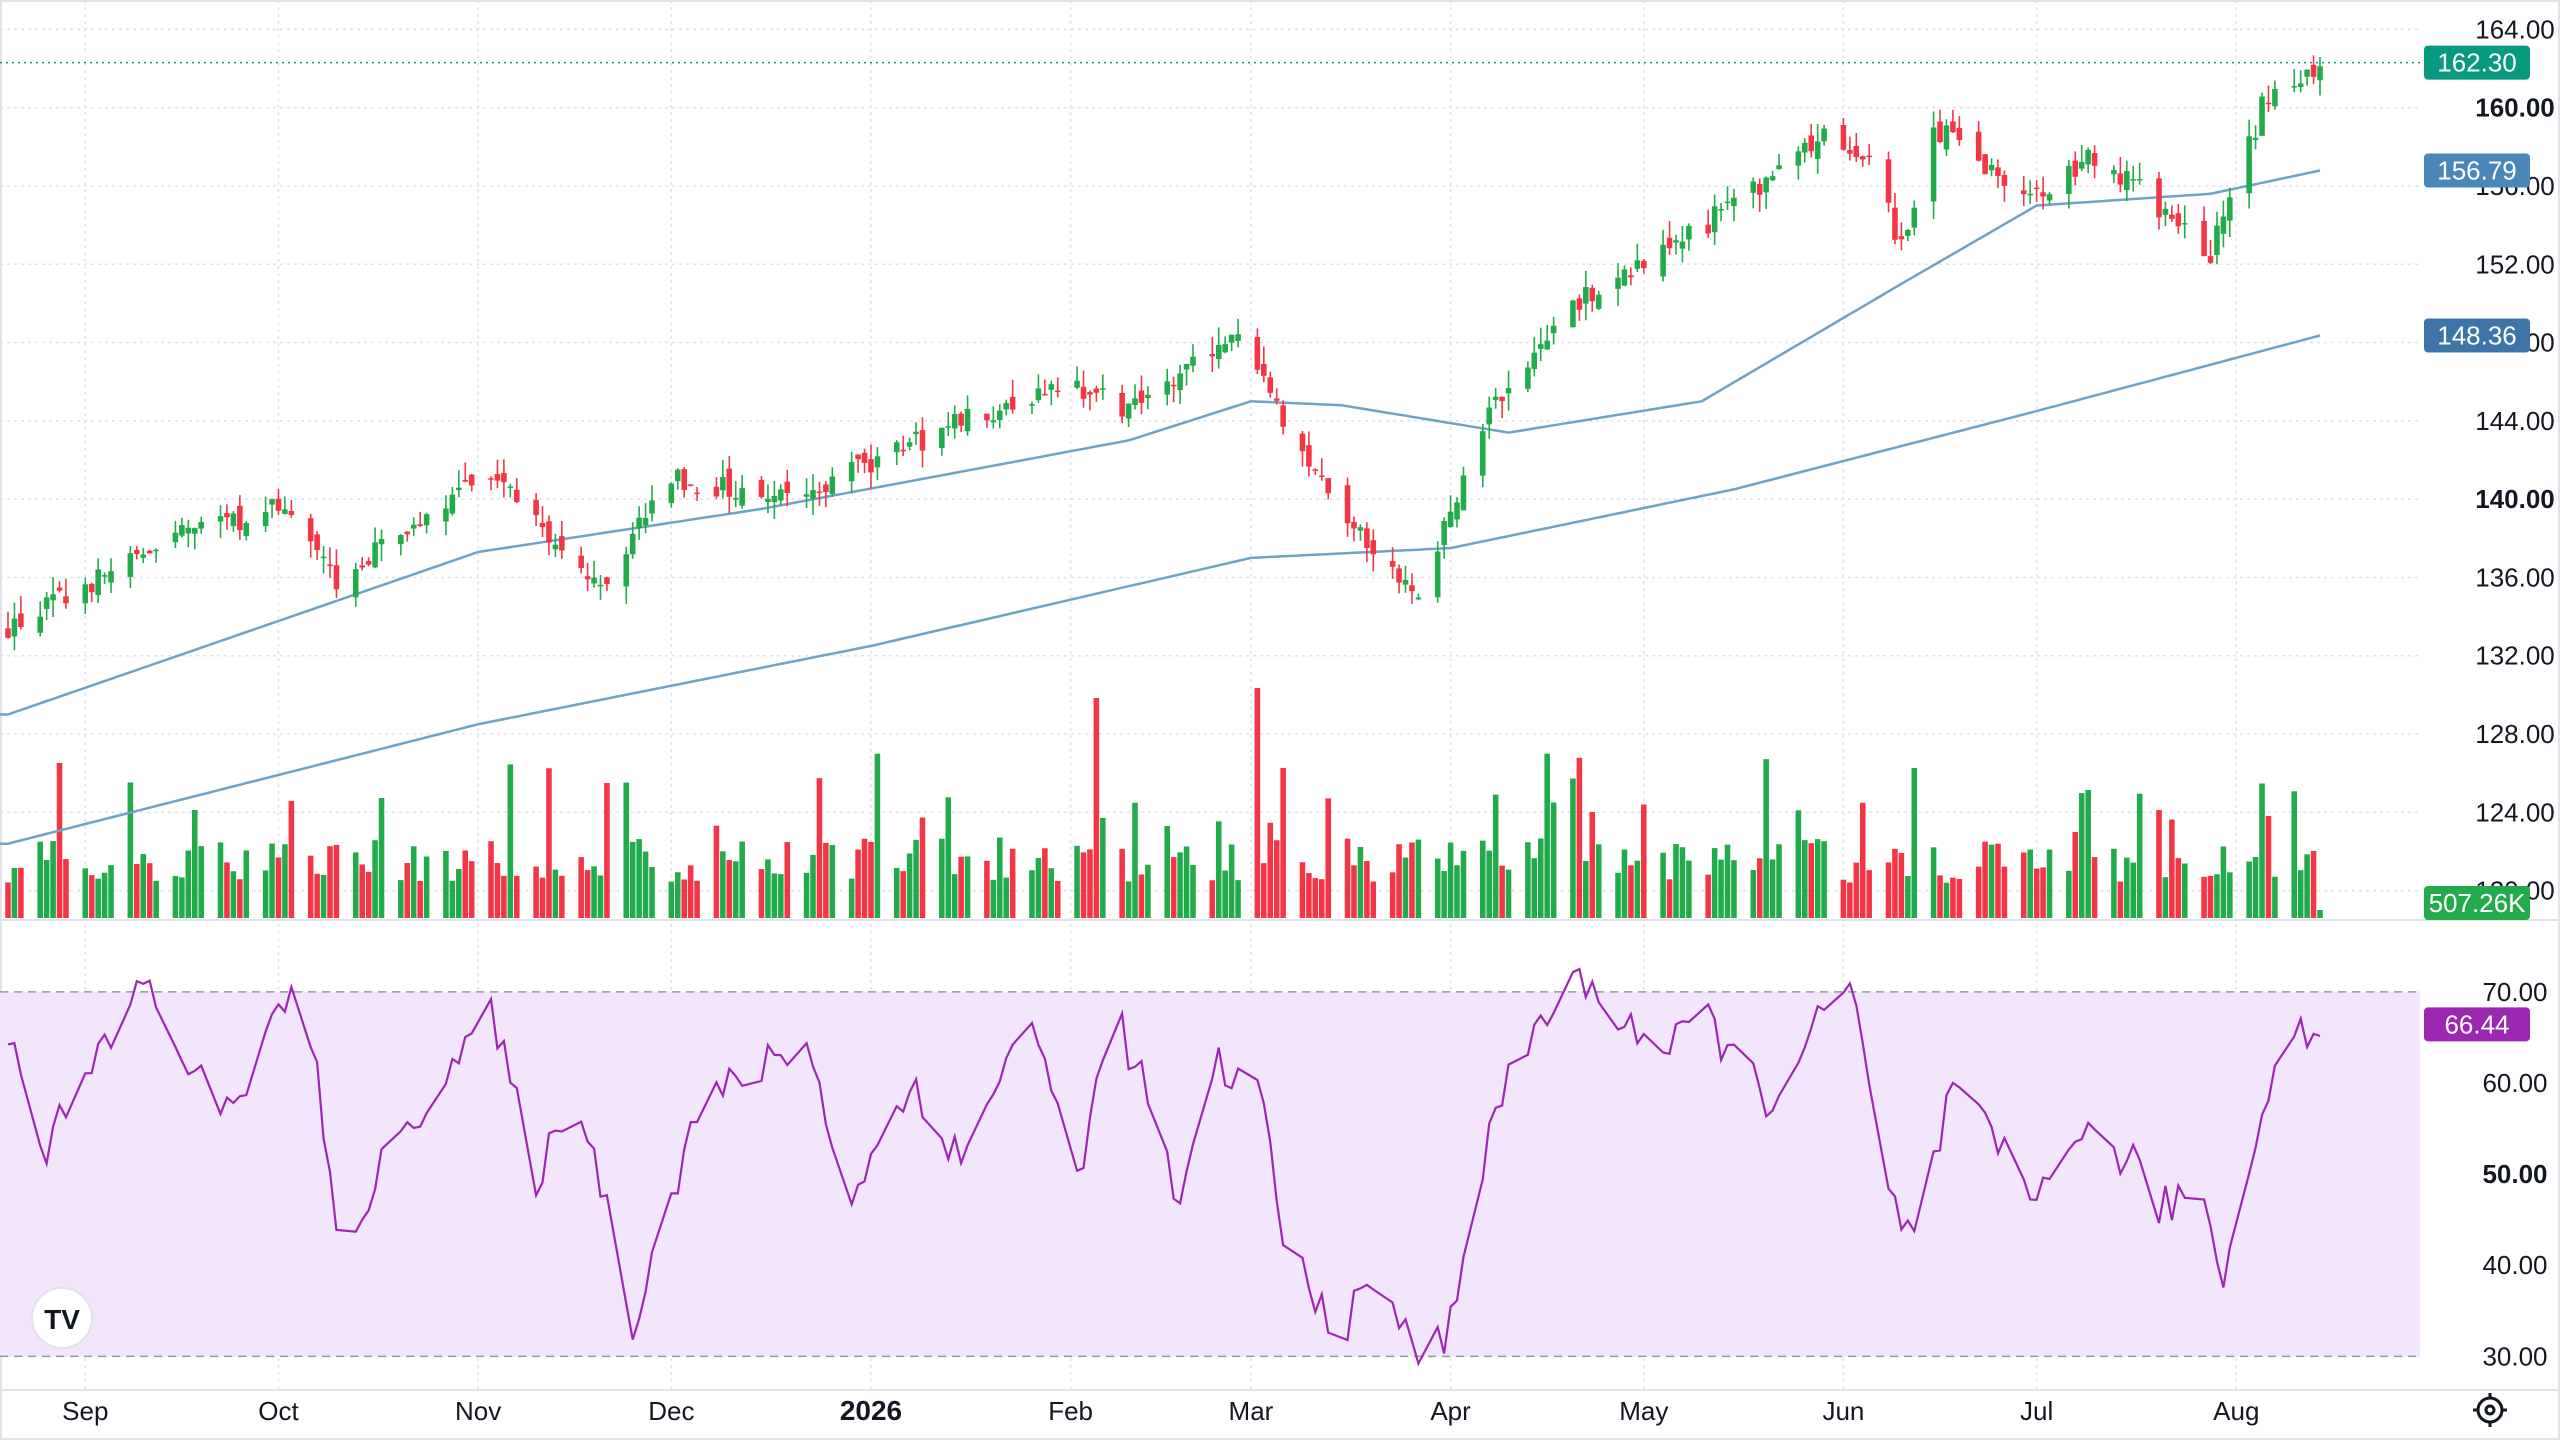 This screenshot has width=2560, height=1445. What do you see at coordinates (2515, 421) in the screenshot?
I see `price-tick-label: 144.00` at bounding box center [2515, 421].